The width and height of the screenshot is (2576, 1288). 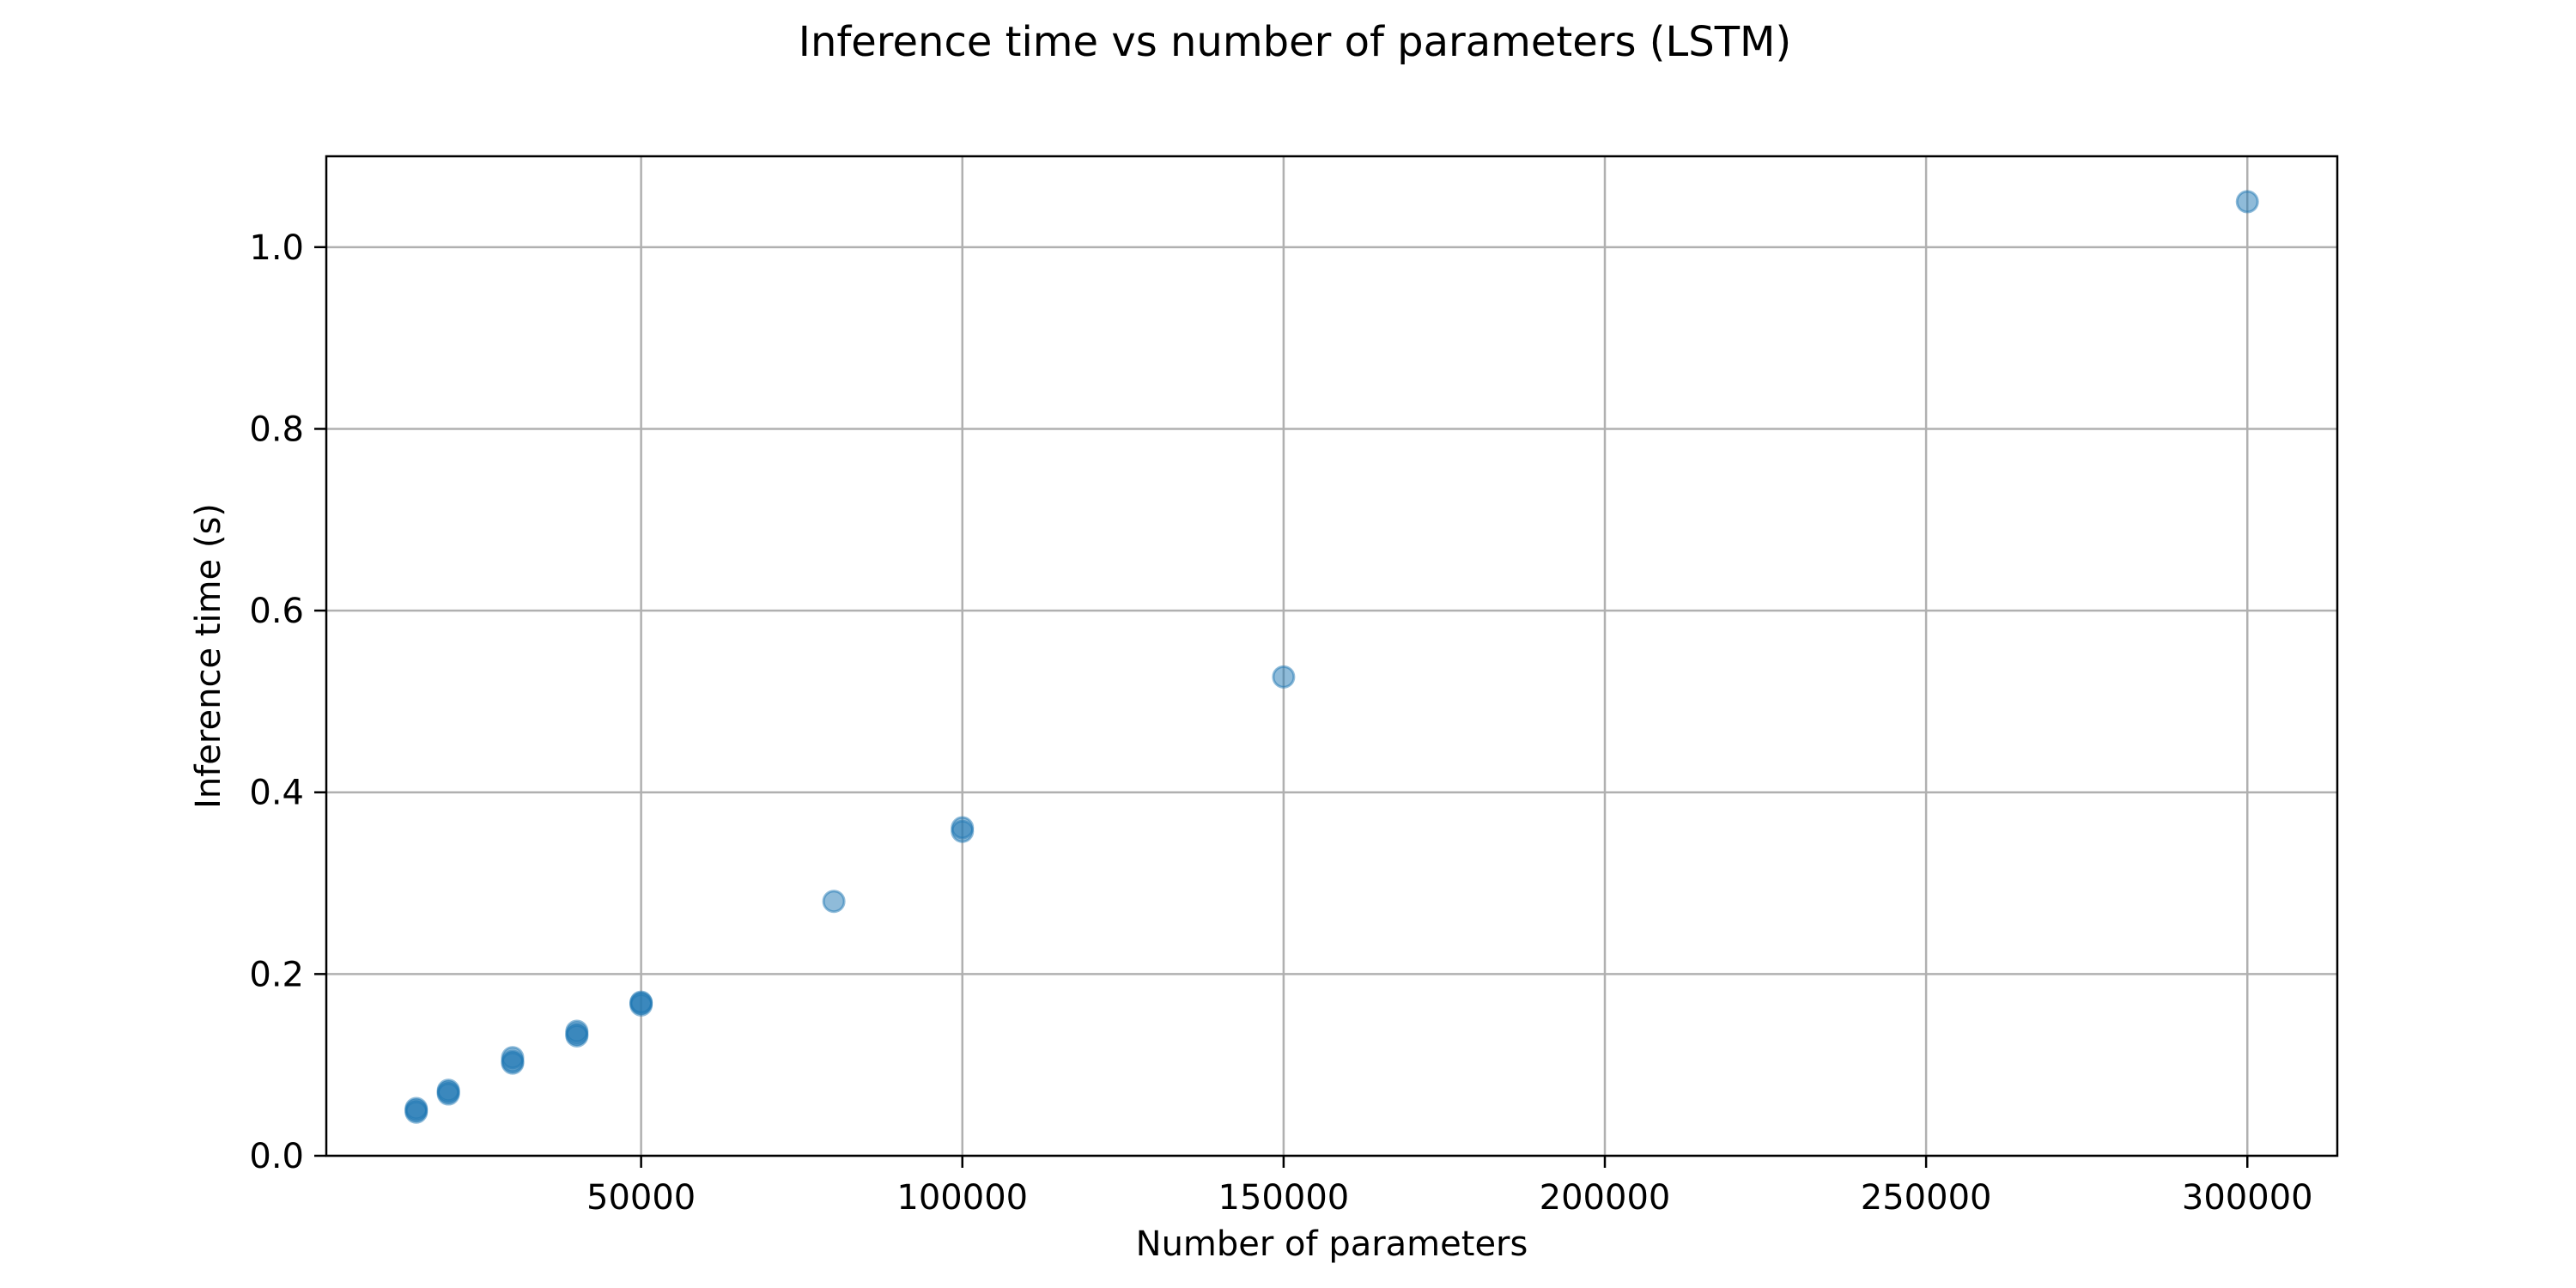 What do you see at coordinates (276, 1156) in the screenshot?
I see `y-tick-label: 0.0` at bounding box center [276, 1156].